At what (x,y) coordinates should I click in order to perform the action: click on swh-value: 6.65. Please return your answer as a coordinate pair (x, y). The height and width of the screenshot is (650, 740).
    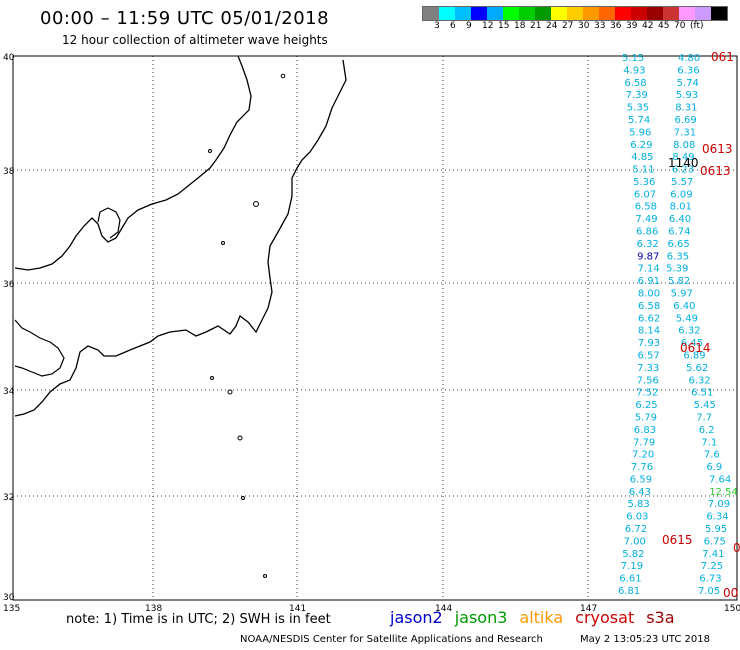
    Looking at the image, I should click on (679, 244).